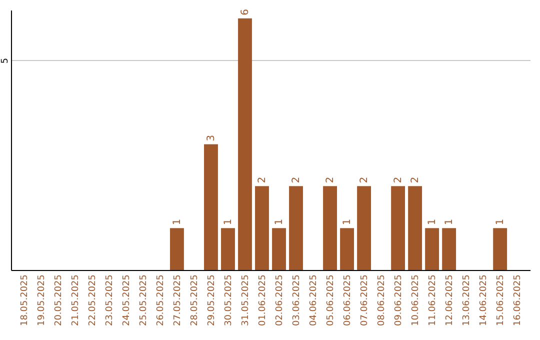  I want to click on x-tick-label: 26.05.2025, so click(161, 300).